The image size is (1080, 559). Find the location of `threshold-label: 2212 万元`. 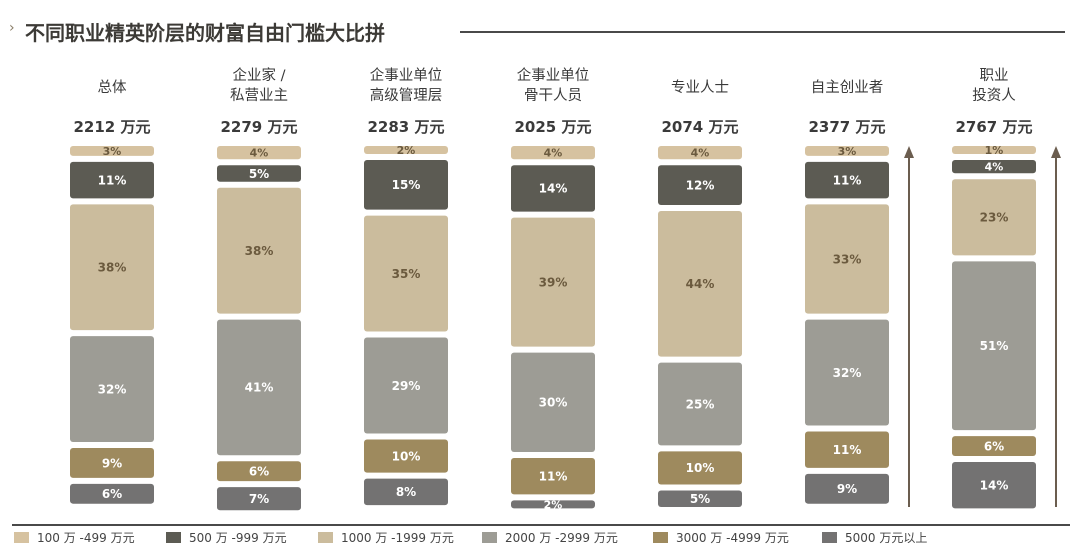

threshold-label: 2212 万元 is located at coordinates (112, 127).